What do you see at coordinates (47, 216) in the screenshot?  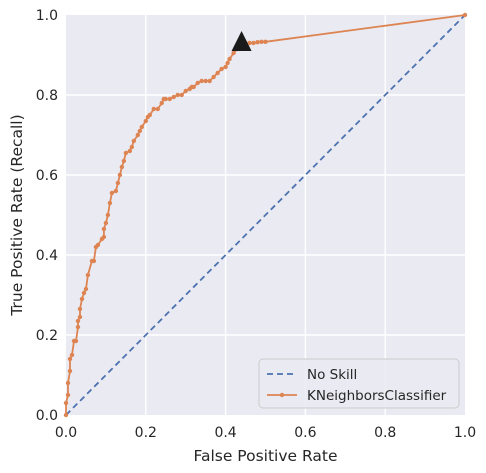 I see `y-tick-labels: 0.0 0.2 0.4 0.6 0.8 1.0` at bounding box center [47, 216].